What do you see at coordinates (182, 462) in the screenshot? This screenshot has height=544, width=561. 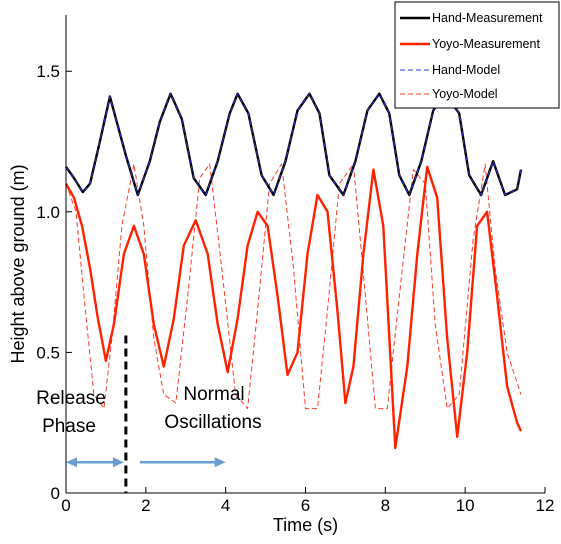 I see `normal-oscillations-arrow` at bounding box center [182, 462].